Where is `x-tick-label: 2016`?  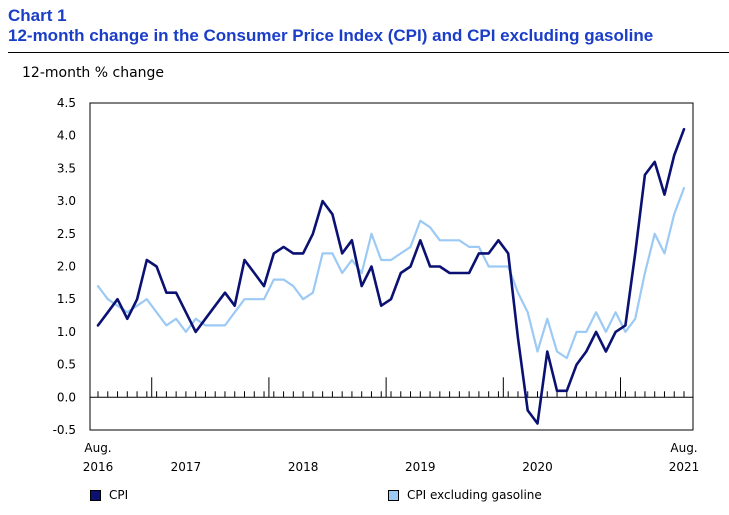
x-tick-label: 2016 is located at coordinates (98, 467).